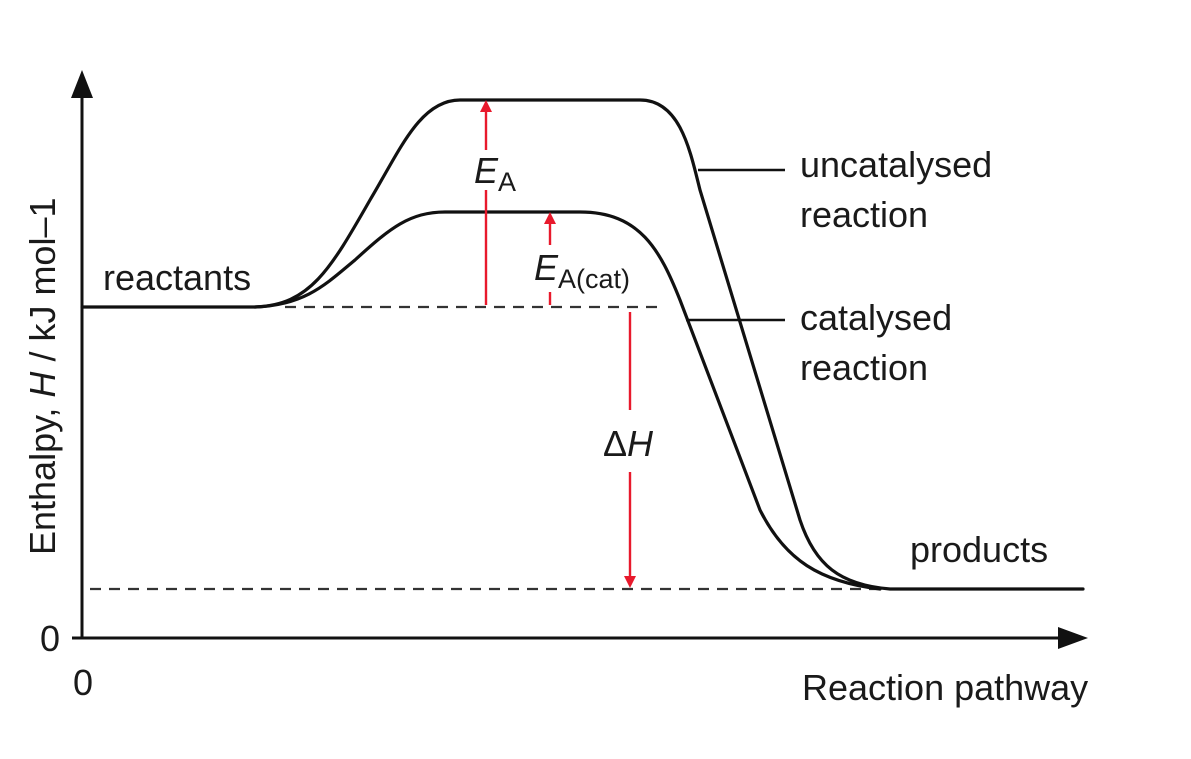 The width and height of the screenshot is (1191, 759). I want to click on ea-label: EA, so click(495, 173).